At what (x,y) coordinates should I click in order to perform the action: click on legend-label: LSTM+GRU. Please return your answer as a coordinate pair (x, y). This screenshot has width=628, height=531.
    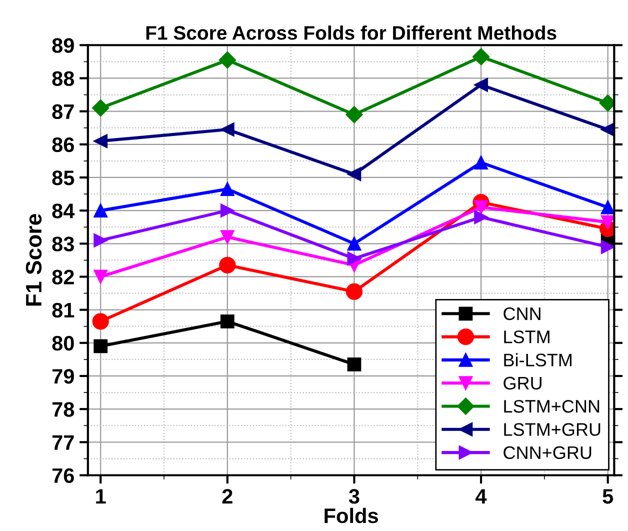
    Looking at the image, I should click on (552, 429).